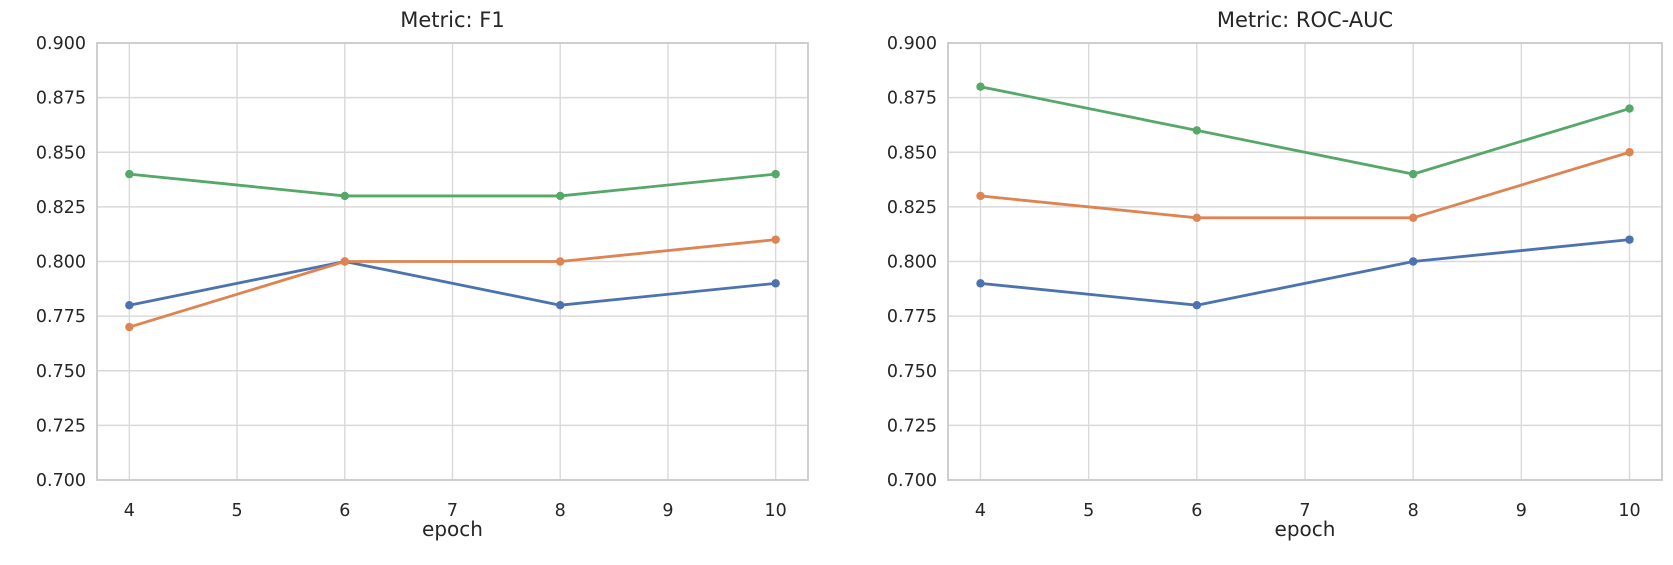 Image resolution: width=1673 pixels, height=565 pixels. What do you see at coordinates (1305, 20) in the screenshot?
I see `chart-title-roc-auc: Metric: ROC-AUC` at bounding box center [1305, 20].